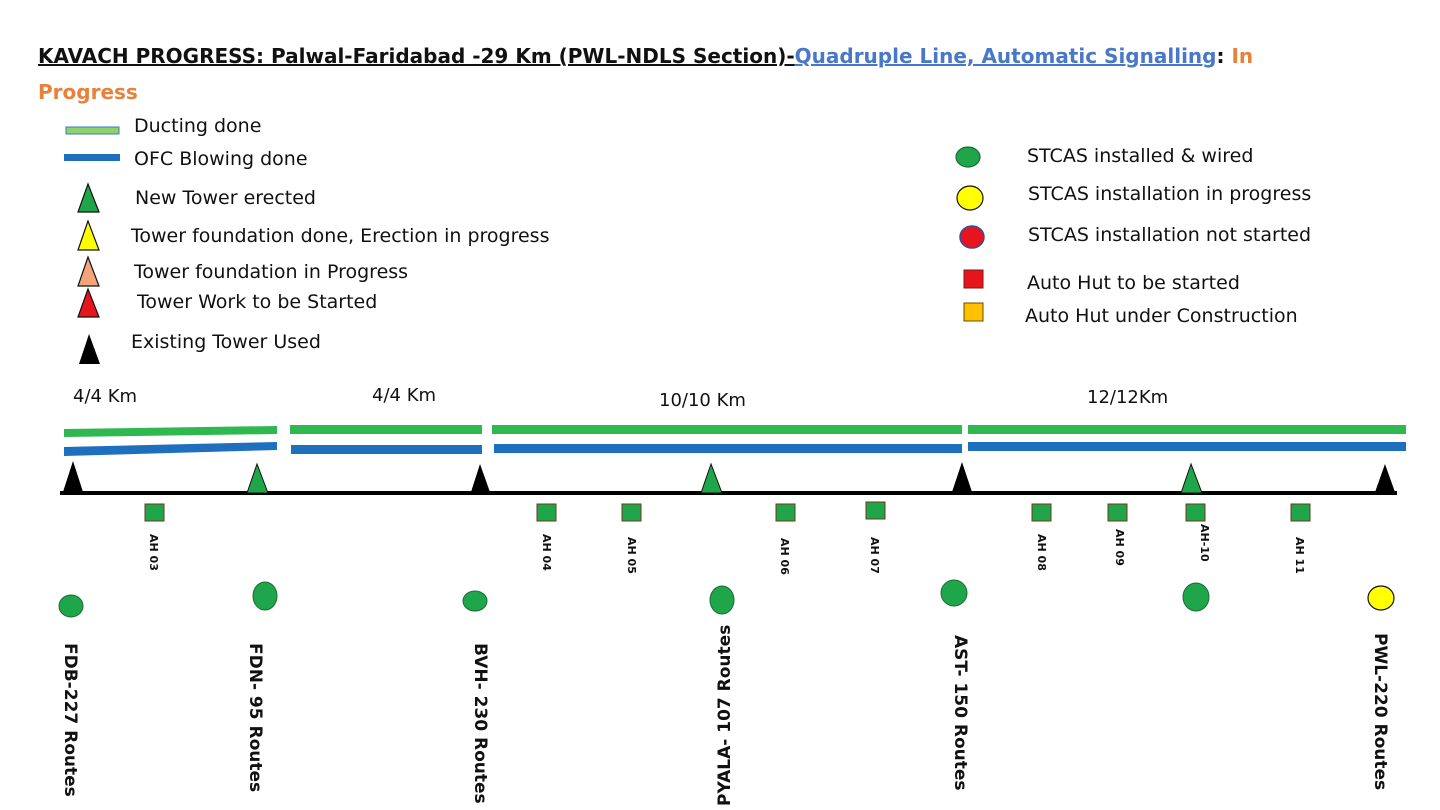 This screenshot has height=810, width=1440. Describe the element at coordinates (702, 400) in the screenshot. I see `segment-label-3: 10/10 Km` at that location.